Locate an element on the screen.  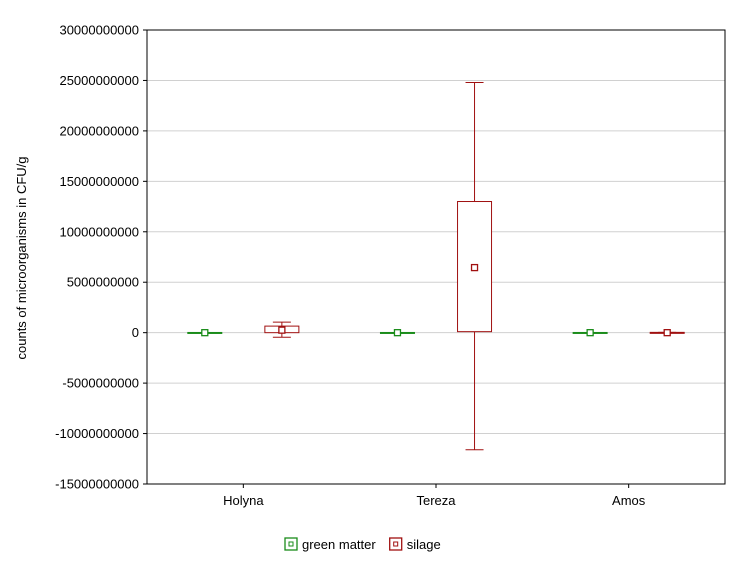
y-tick-label: -10000000000 is located at coordinates (97, 433).